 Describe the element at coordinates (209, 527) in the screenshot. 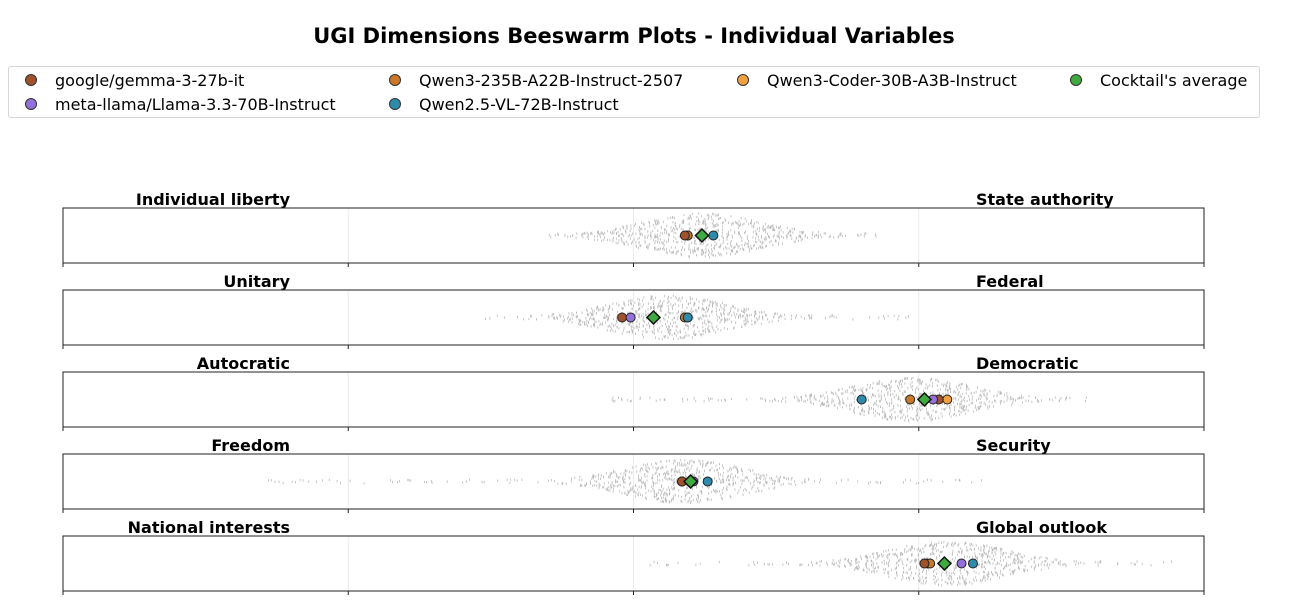

I see `left-dimension-label: National interests` at that location.